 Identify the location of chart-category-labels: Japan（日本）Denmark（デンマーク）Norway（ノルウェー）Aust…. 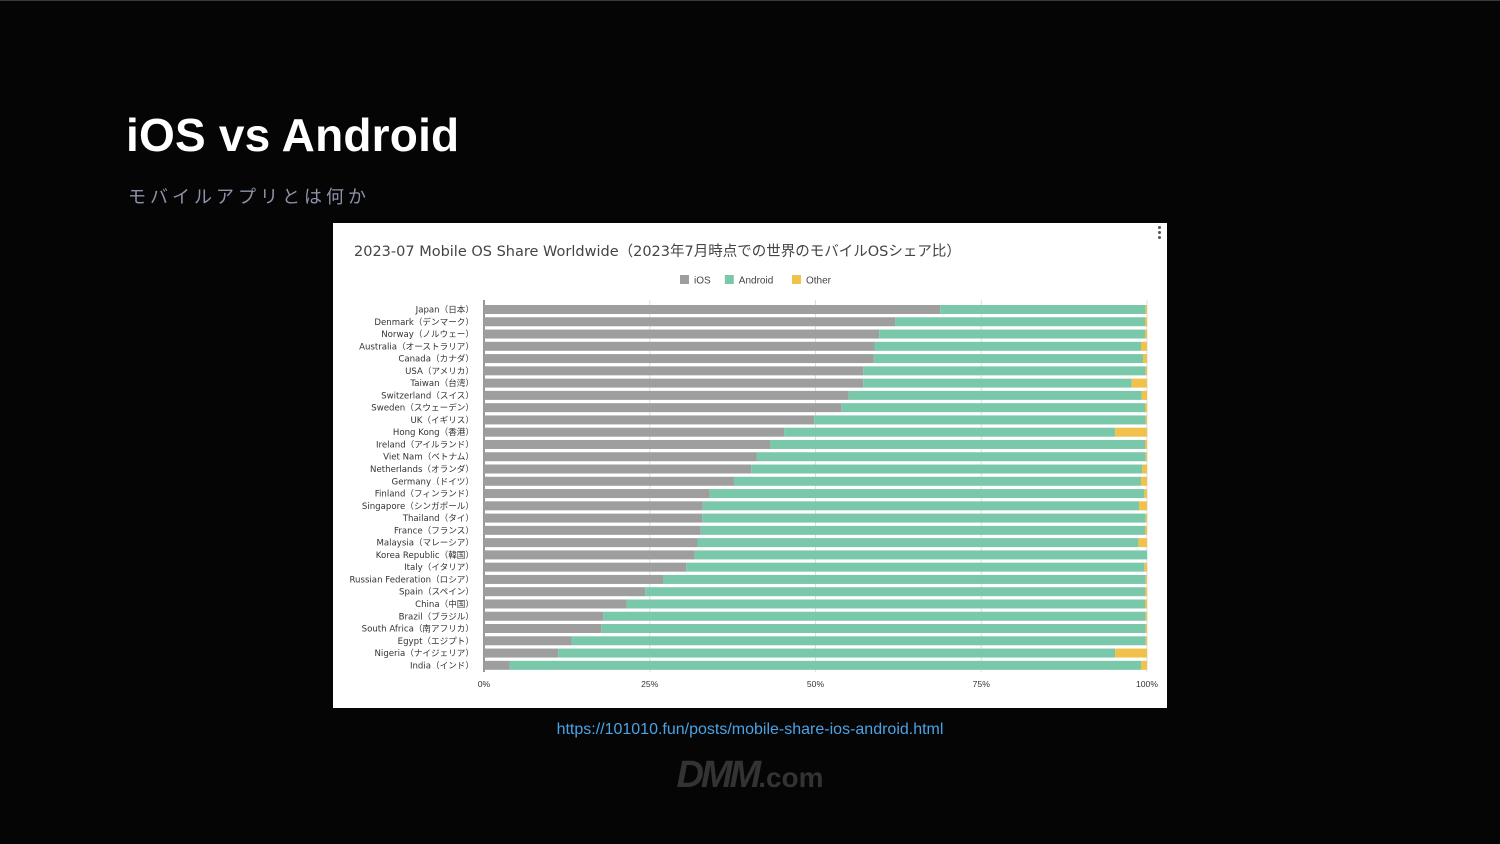
(411, 488).